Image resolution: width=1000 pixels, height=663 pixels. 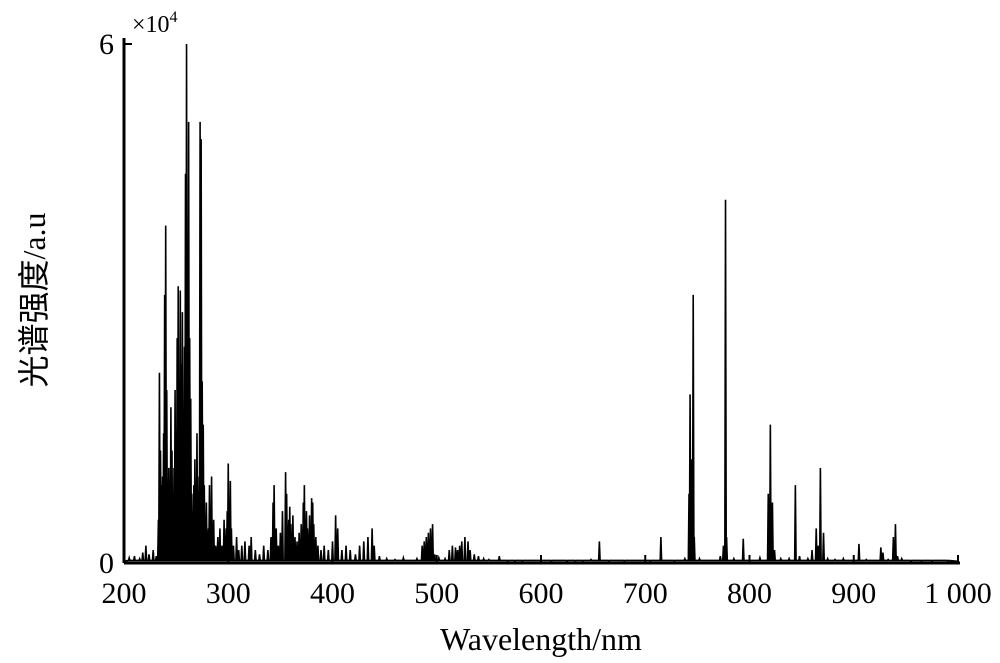 I want to click on x-axis-ticks: 200 300 400 500 600 700 800 900 1 000, so click(x=547, y=582).